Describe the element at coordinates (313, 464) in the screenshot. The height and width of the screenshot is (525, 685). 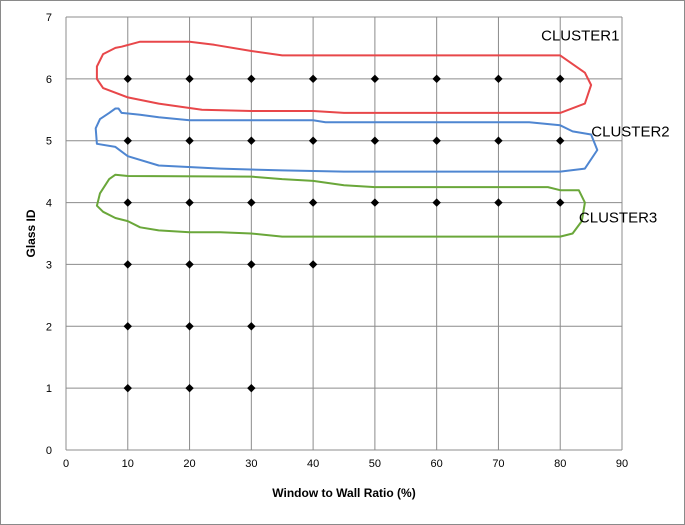
I see `x-tick-label: 40` at that location.